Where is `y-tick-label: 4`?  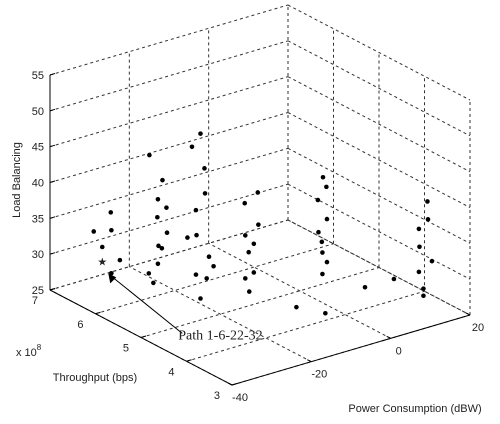
y-tick-label: 4 is located at coordinates (171, 372).